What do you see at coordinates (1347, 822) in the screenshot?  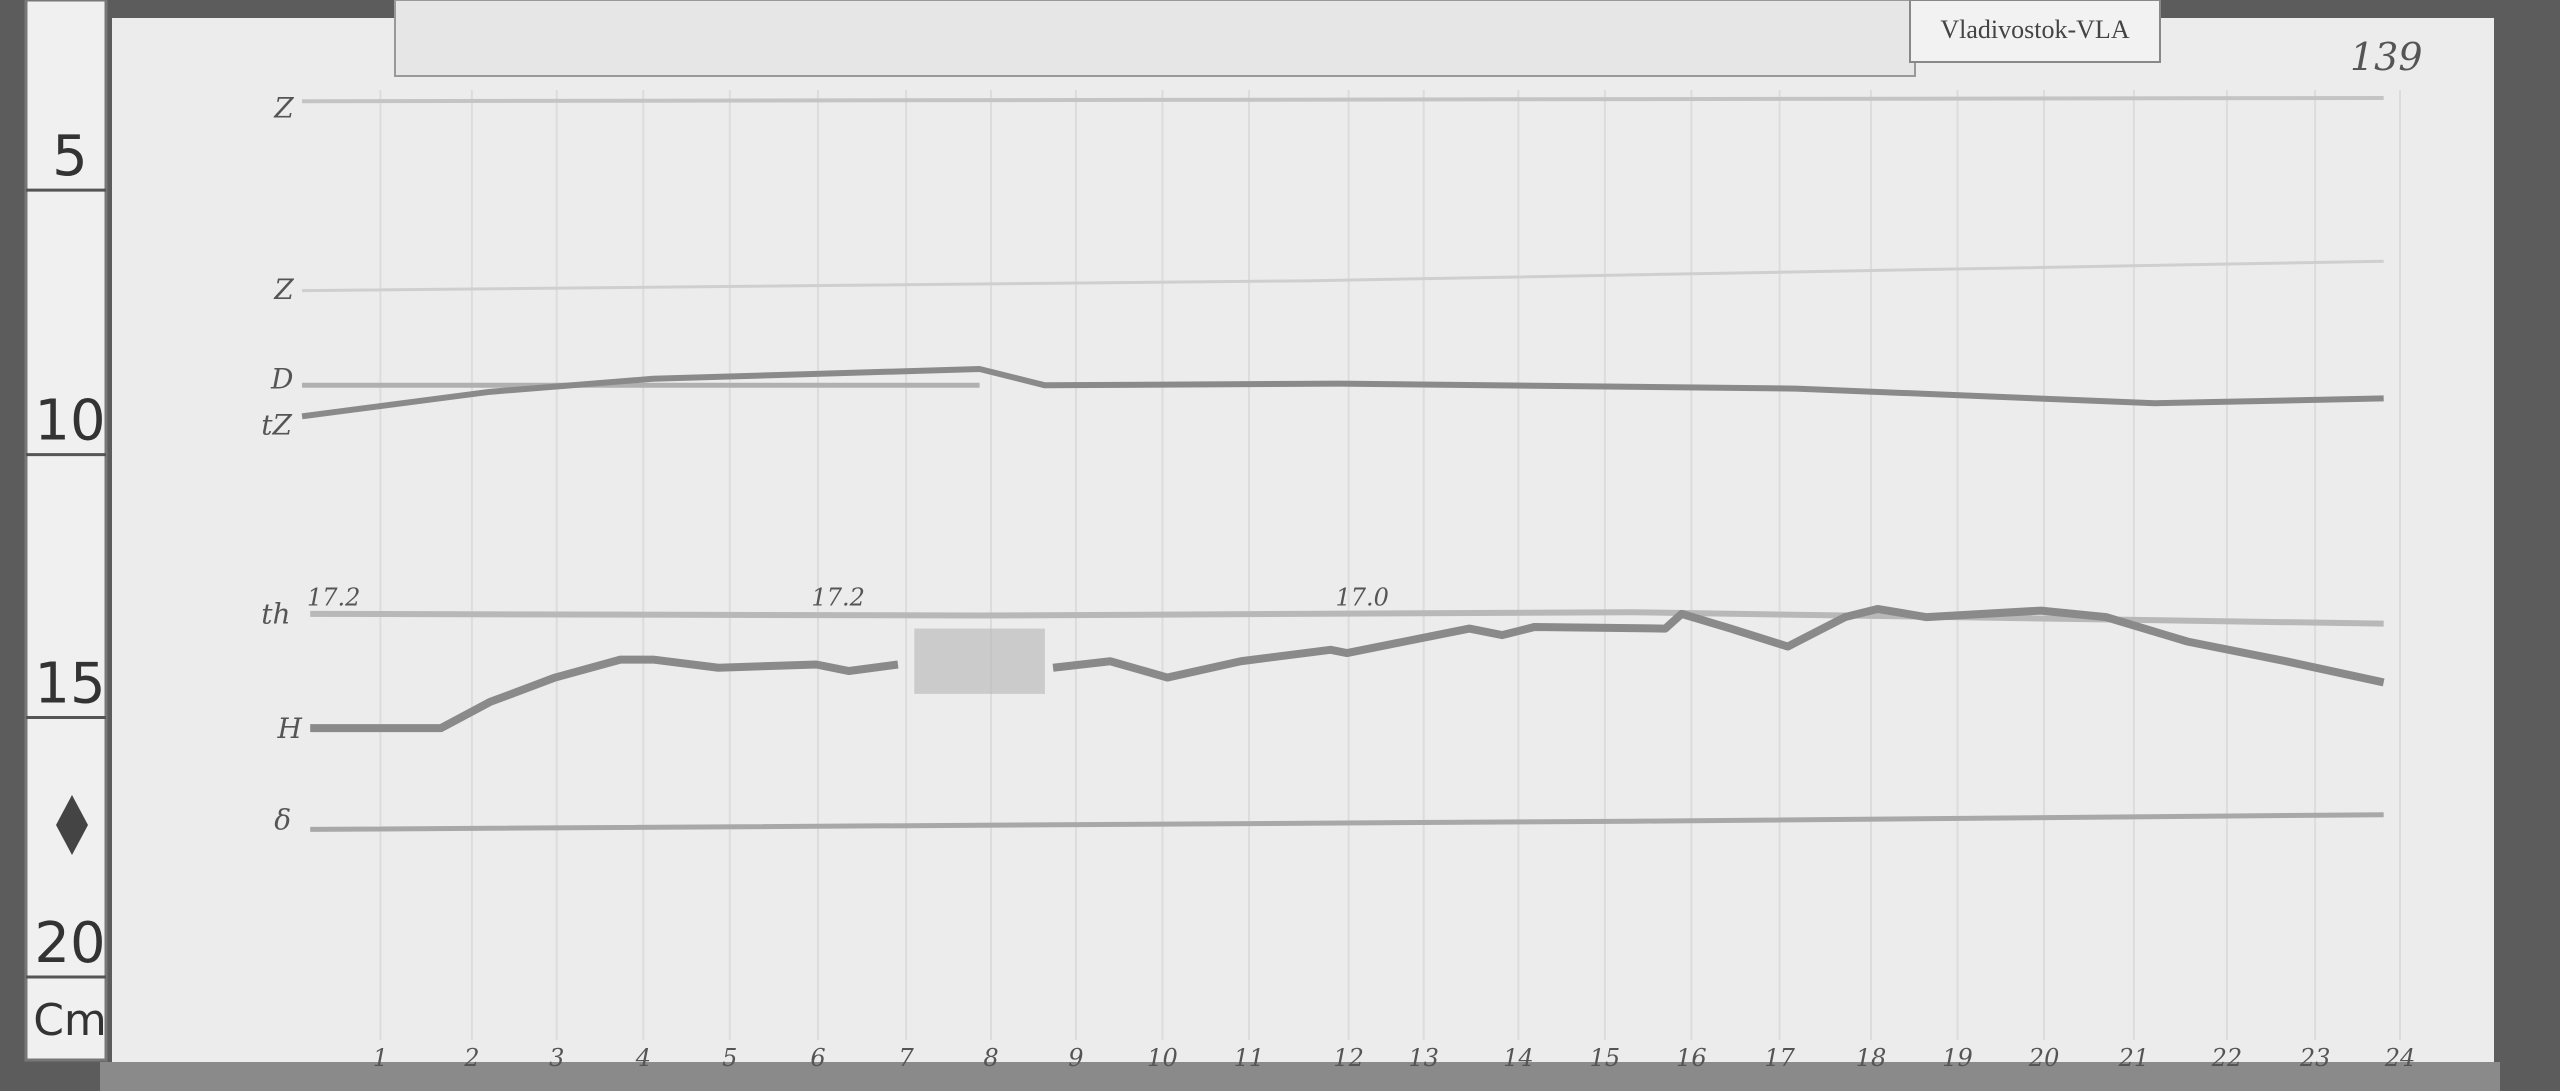 I see `bottom-baseline` at bounding box center [1347, 822].